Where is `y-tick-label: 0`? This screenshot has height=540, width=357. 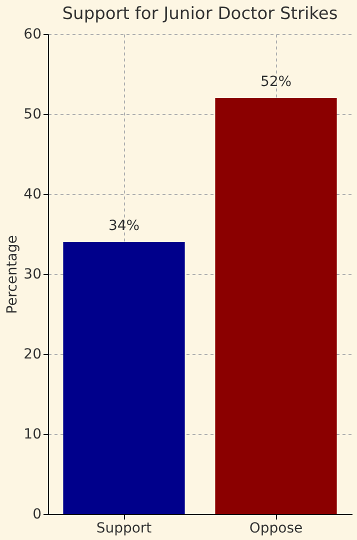
y-tick-label: 0 is located at coordinates (37, 514).